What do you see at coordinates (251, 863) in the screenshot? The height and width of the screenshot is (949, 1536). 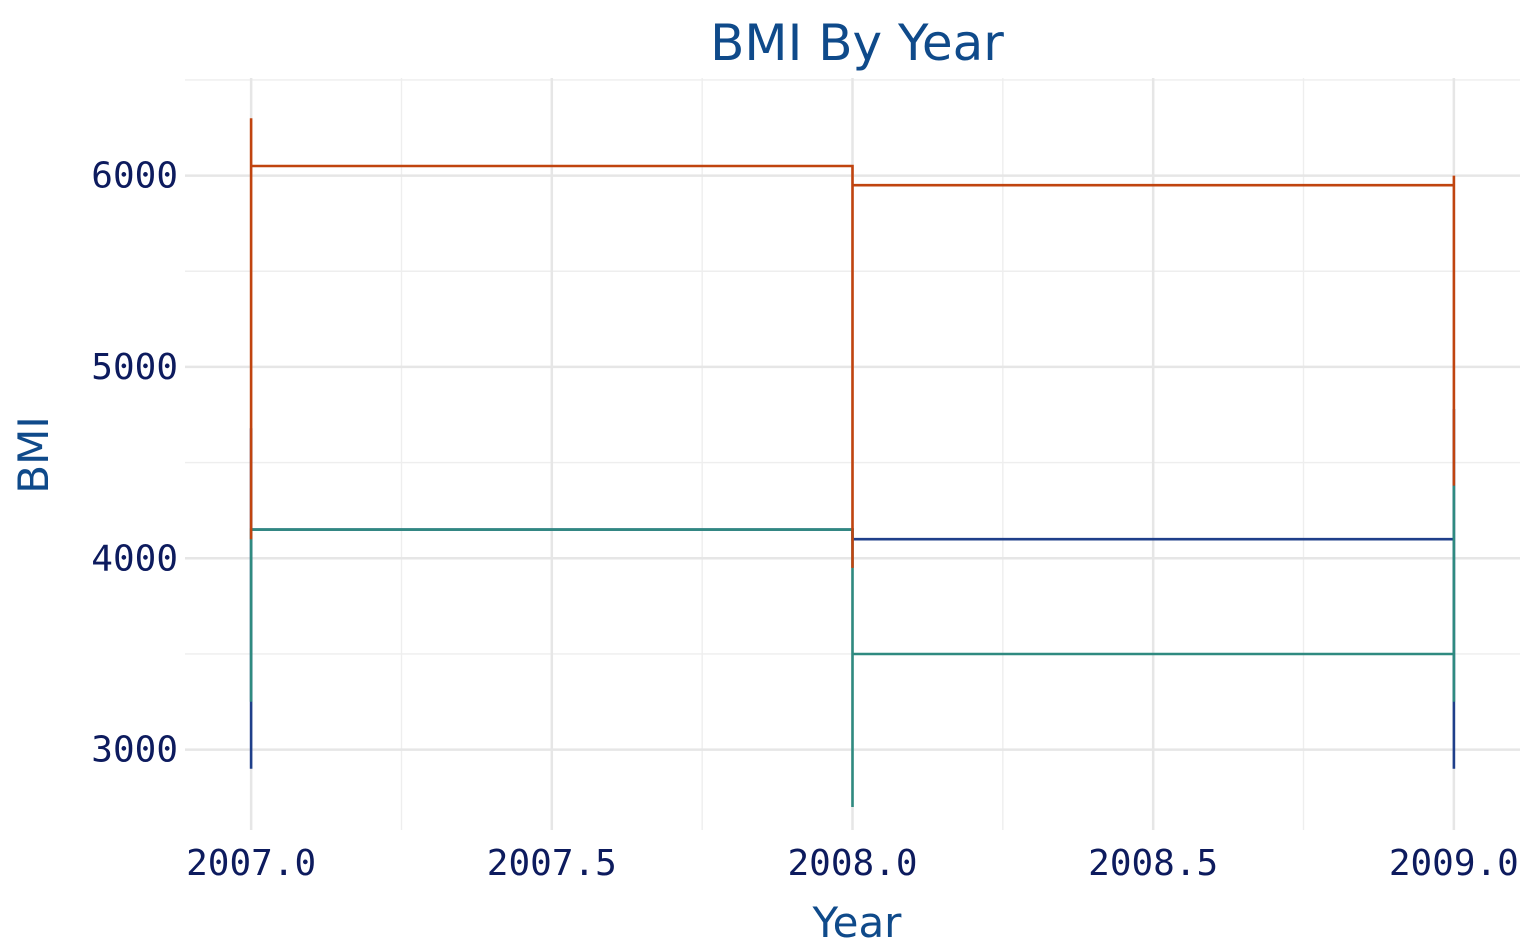 I see `x-tick-label: 2007.0` at bounding box center [251, 863].